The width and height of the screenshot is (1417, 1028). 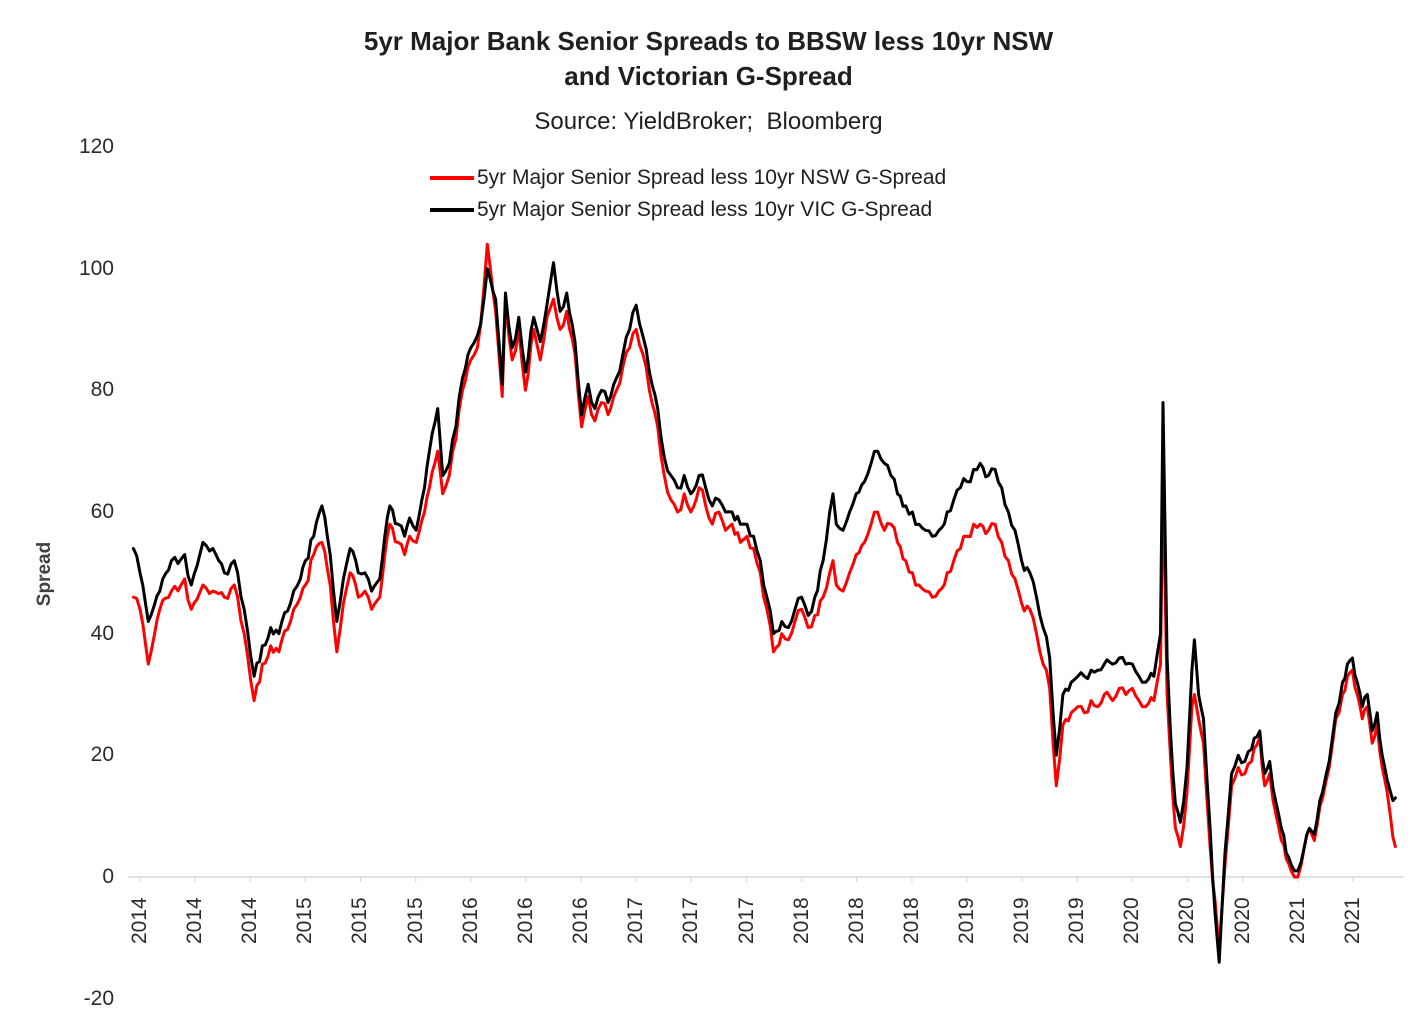 What do you see at coordinates (102, 633) in the screenshot?
I see `y-tick-label: 40` at bounding box center [102, 633].